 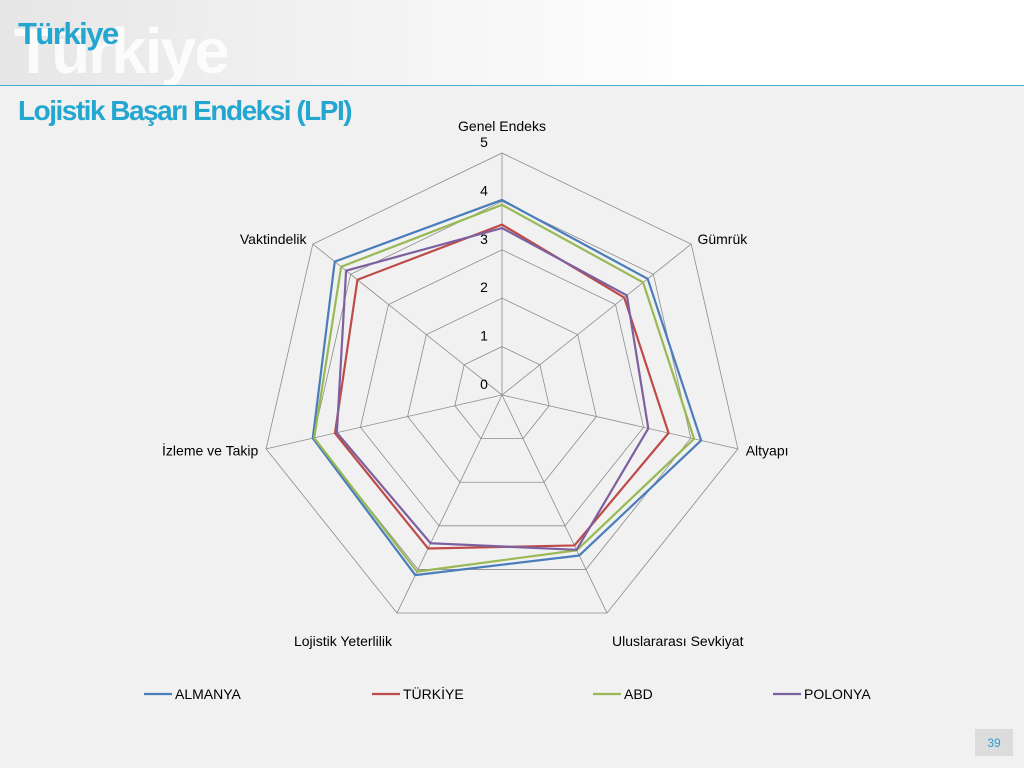 What do you see at coordinates (722, 239) in the screenshot?
I see `axis-label: Gümrük` at bounding box center [722, 239].